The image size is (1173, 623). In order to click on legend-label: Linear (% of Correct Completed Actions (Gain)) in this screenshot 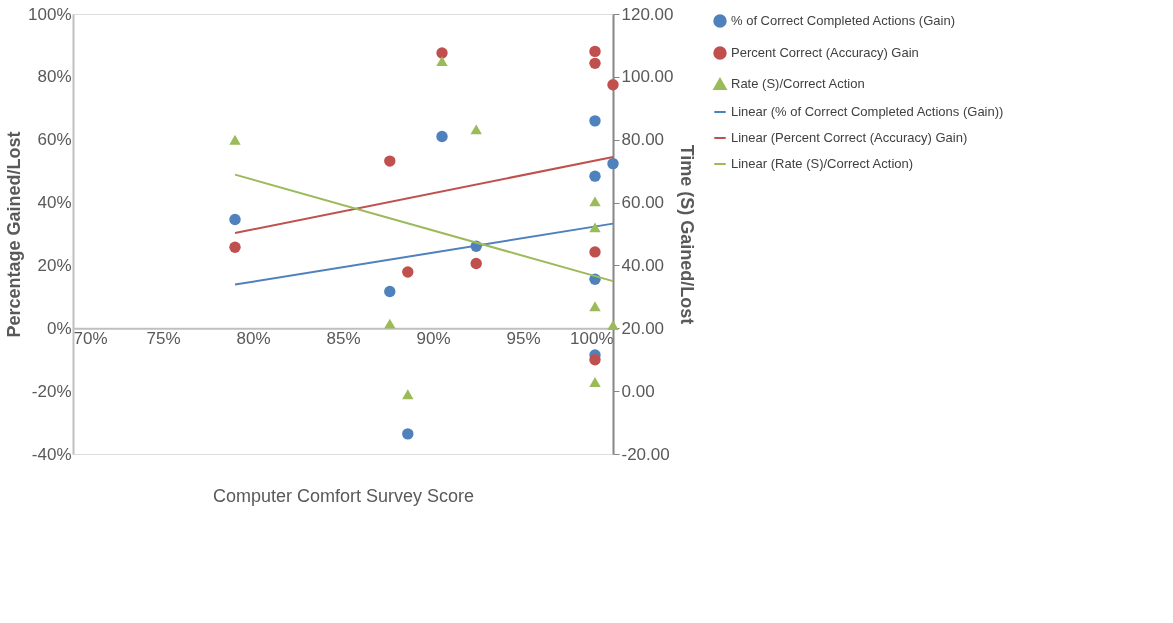, I will do `click(867, 111)`.